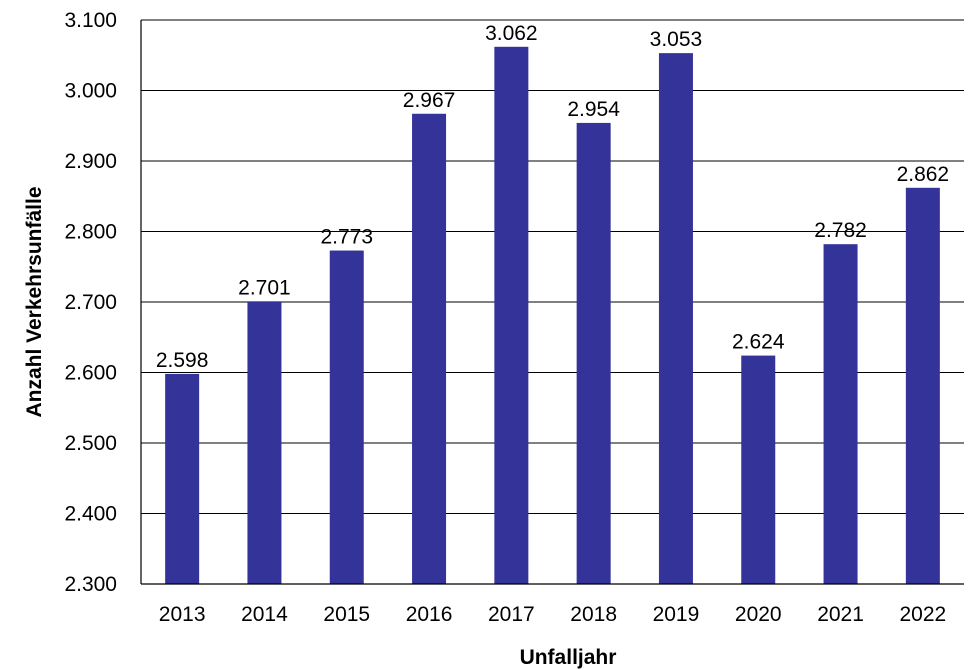 The width and height of the screenshot is (978, 670). What do you see at coordinates (34, 301) in the screenshot?
I see `y-axis-title: Anzahl Verkehrsunfälle` at bounding box center [34, 301].